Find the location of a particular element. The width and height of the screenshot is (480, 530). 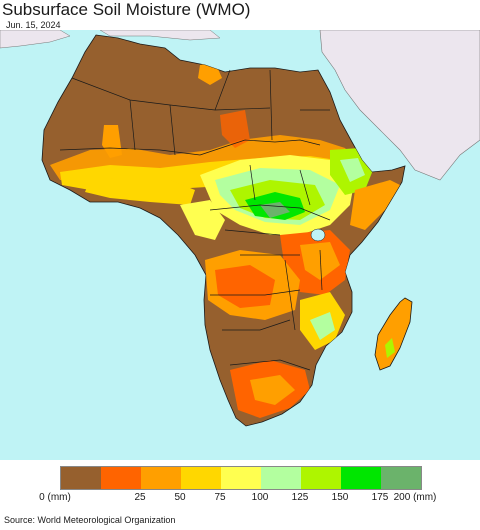

red-sea is located at coordinates (350, 114).